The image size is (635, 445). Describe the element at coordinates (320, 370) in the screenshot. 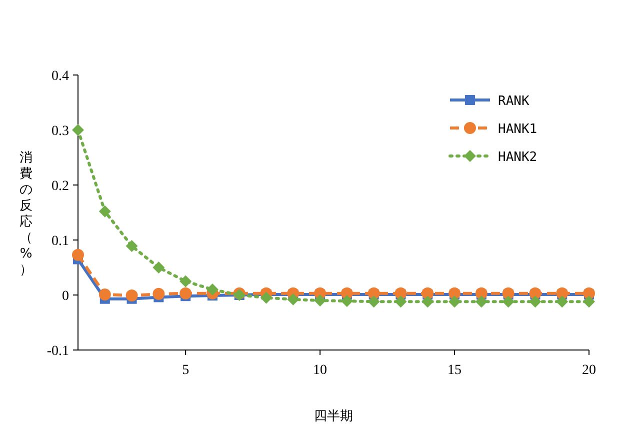

I see `x-tick-label: 10` at that location.